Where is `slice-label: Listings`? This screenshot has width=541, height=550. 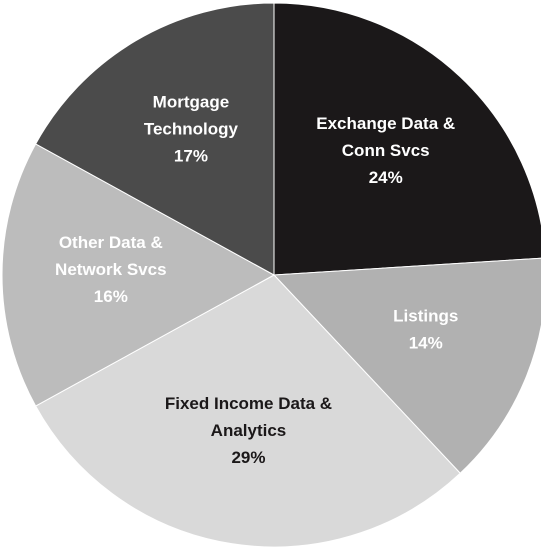
slice-label: Listings is located at coordinates (425, 316).